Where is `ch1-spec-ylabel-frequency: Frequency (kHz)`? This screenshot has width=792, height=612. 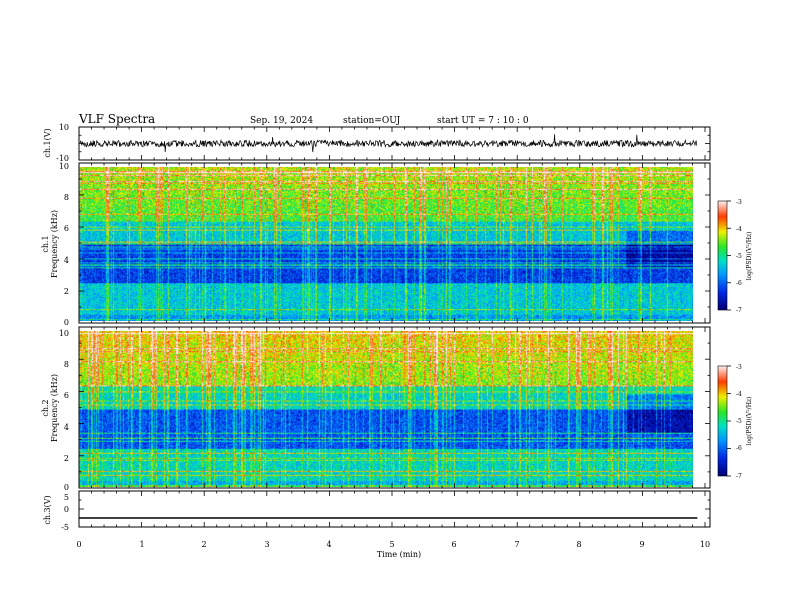 ch1-spec-ylabel-frequency: Frequency (kHz) is located at coordinates (54, 244).